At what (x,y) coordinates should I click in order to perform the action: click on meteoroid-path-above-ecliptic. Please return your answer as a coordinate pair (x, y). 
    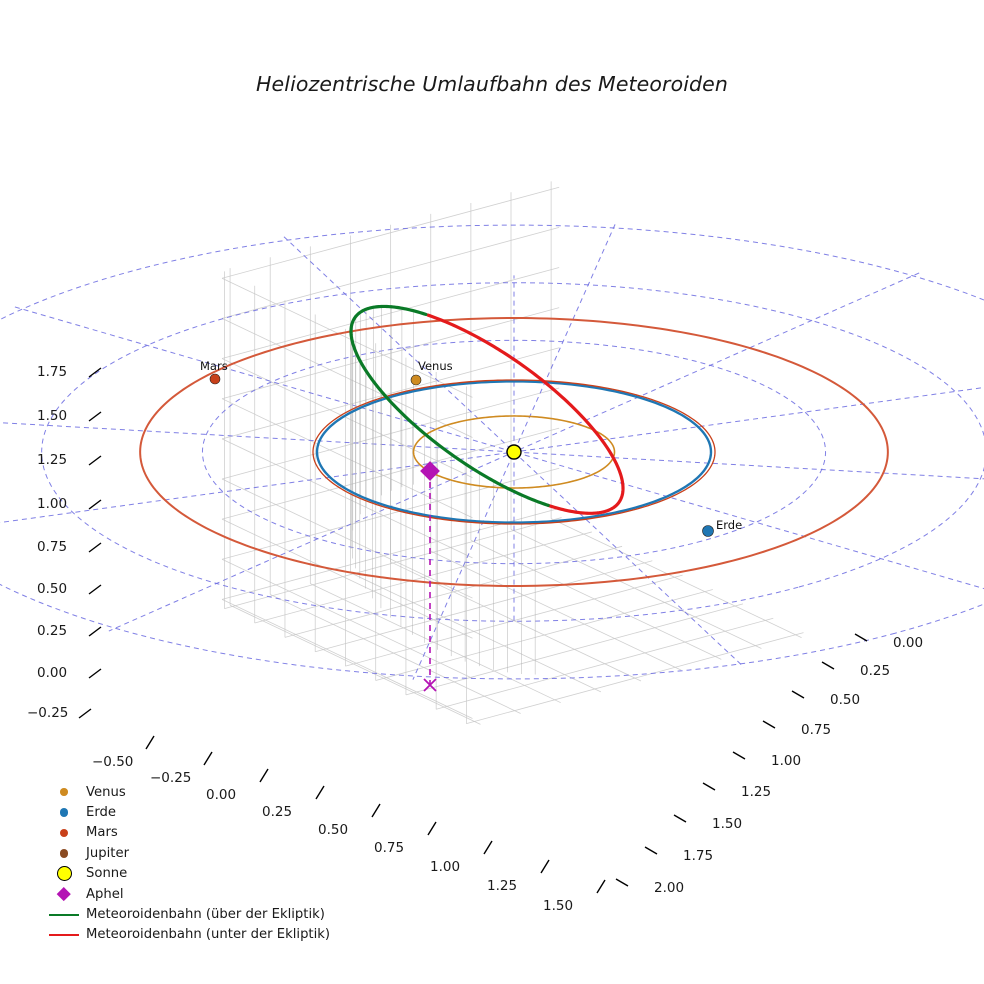
    Looking at the image, I should click on (449, 405).